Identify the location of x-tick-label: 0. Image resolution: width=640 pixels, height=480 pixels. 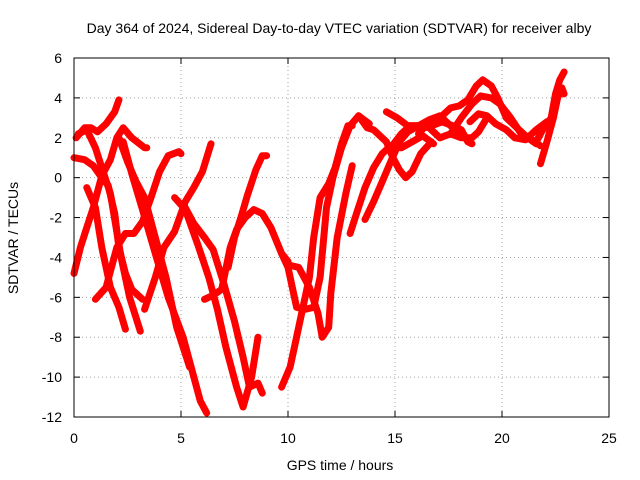
(74, 438).